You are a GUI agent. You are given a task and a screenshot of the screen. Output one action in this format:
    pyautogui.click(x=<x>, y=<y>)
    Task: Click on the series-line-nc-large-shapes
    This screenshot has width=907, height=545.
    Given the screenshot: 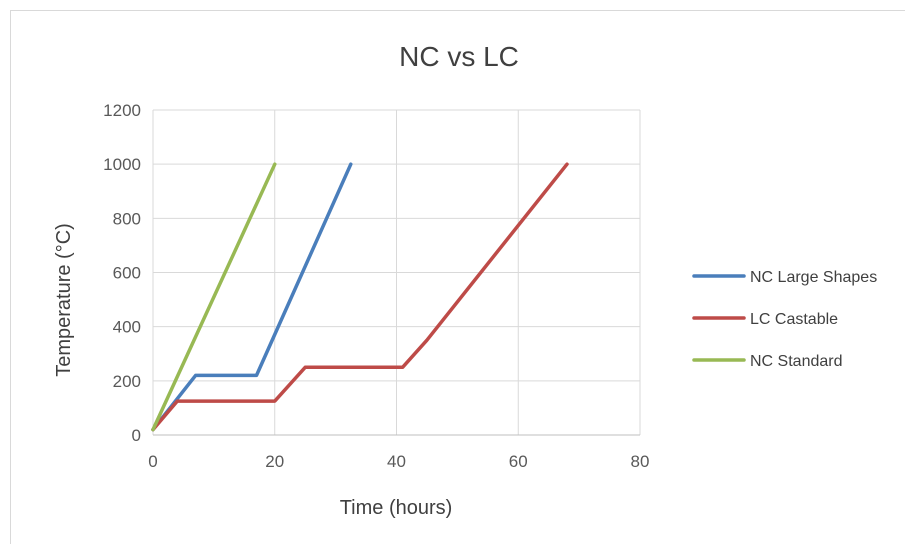 What is the action you would take?
    pyautogui.click(x=252, y=297)
    